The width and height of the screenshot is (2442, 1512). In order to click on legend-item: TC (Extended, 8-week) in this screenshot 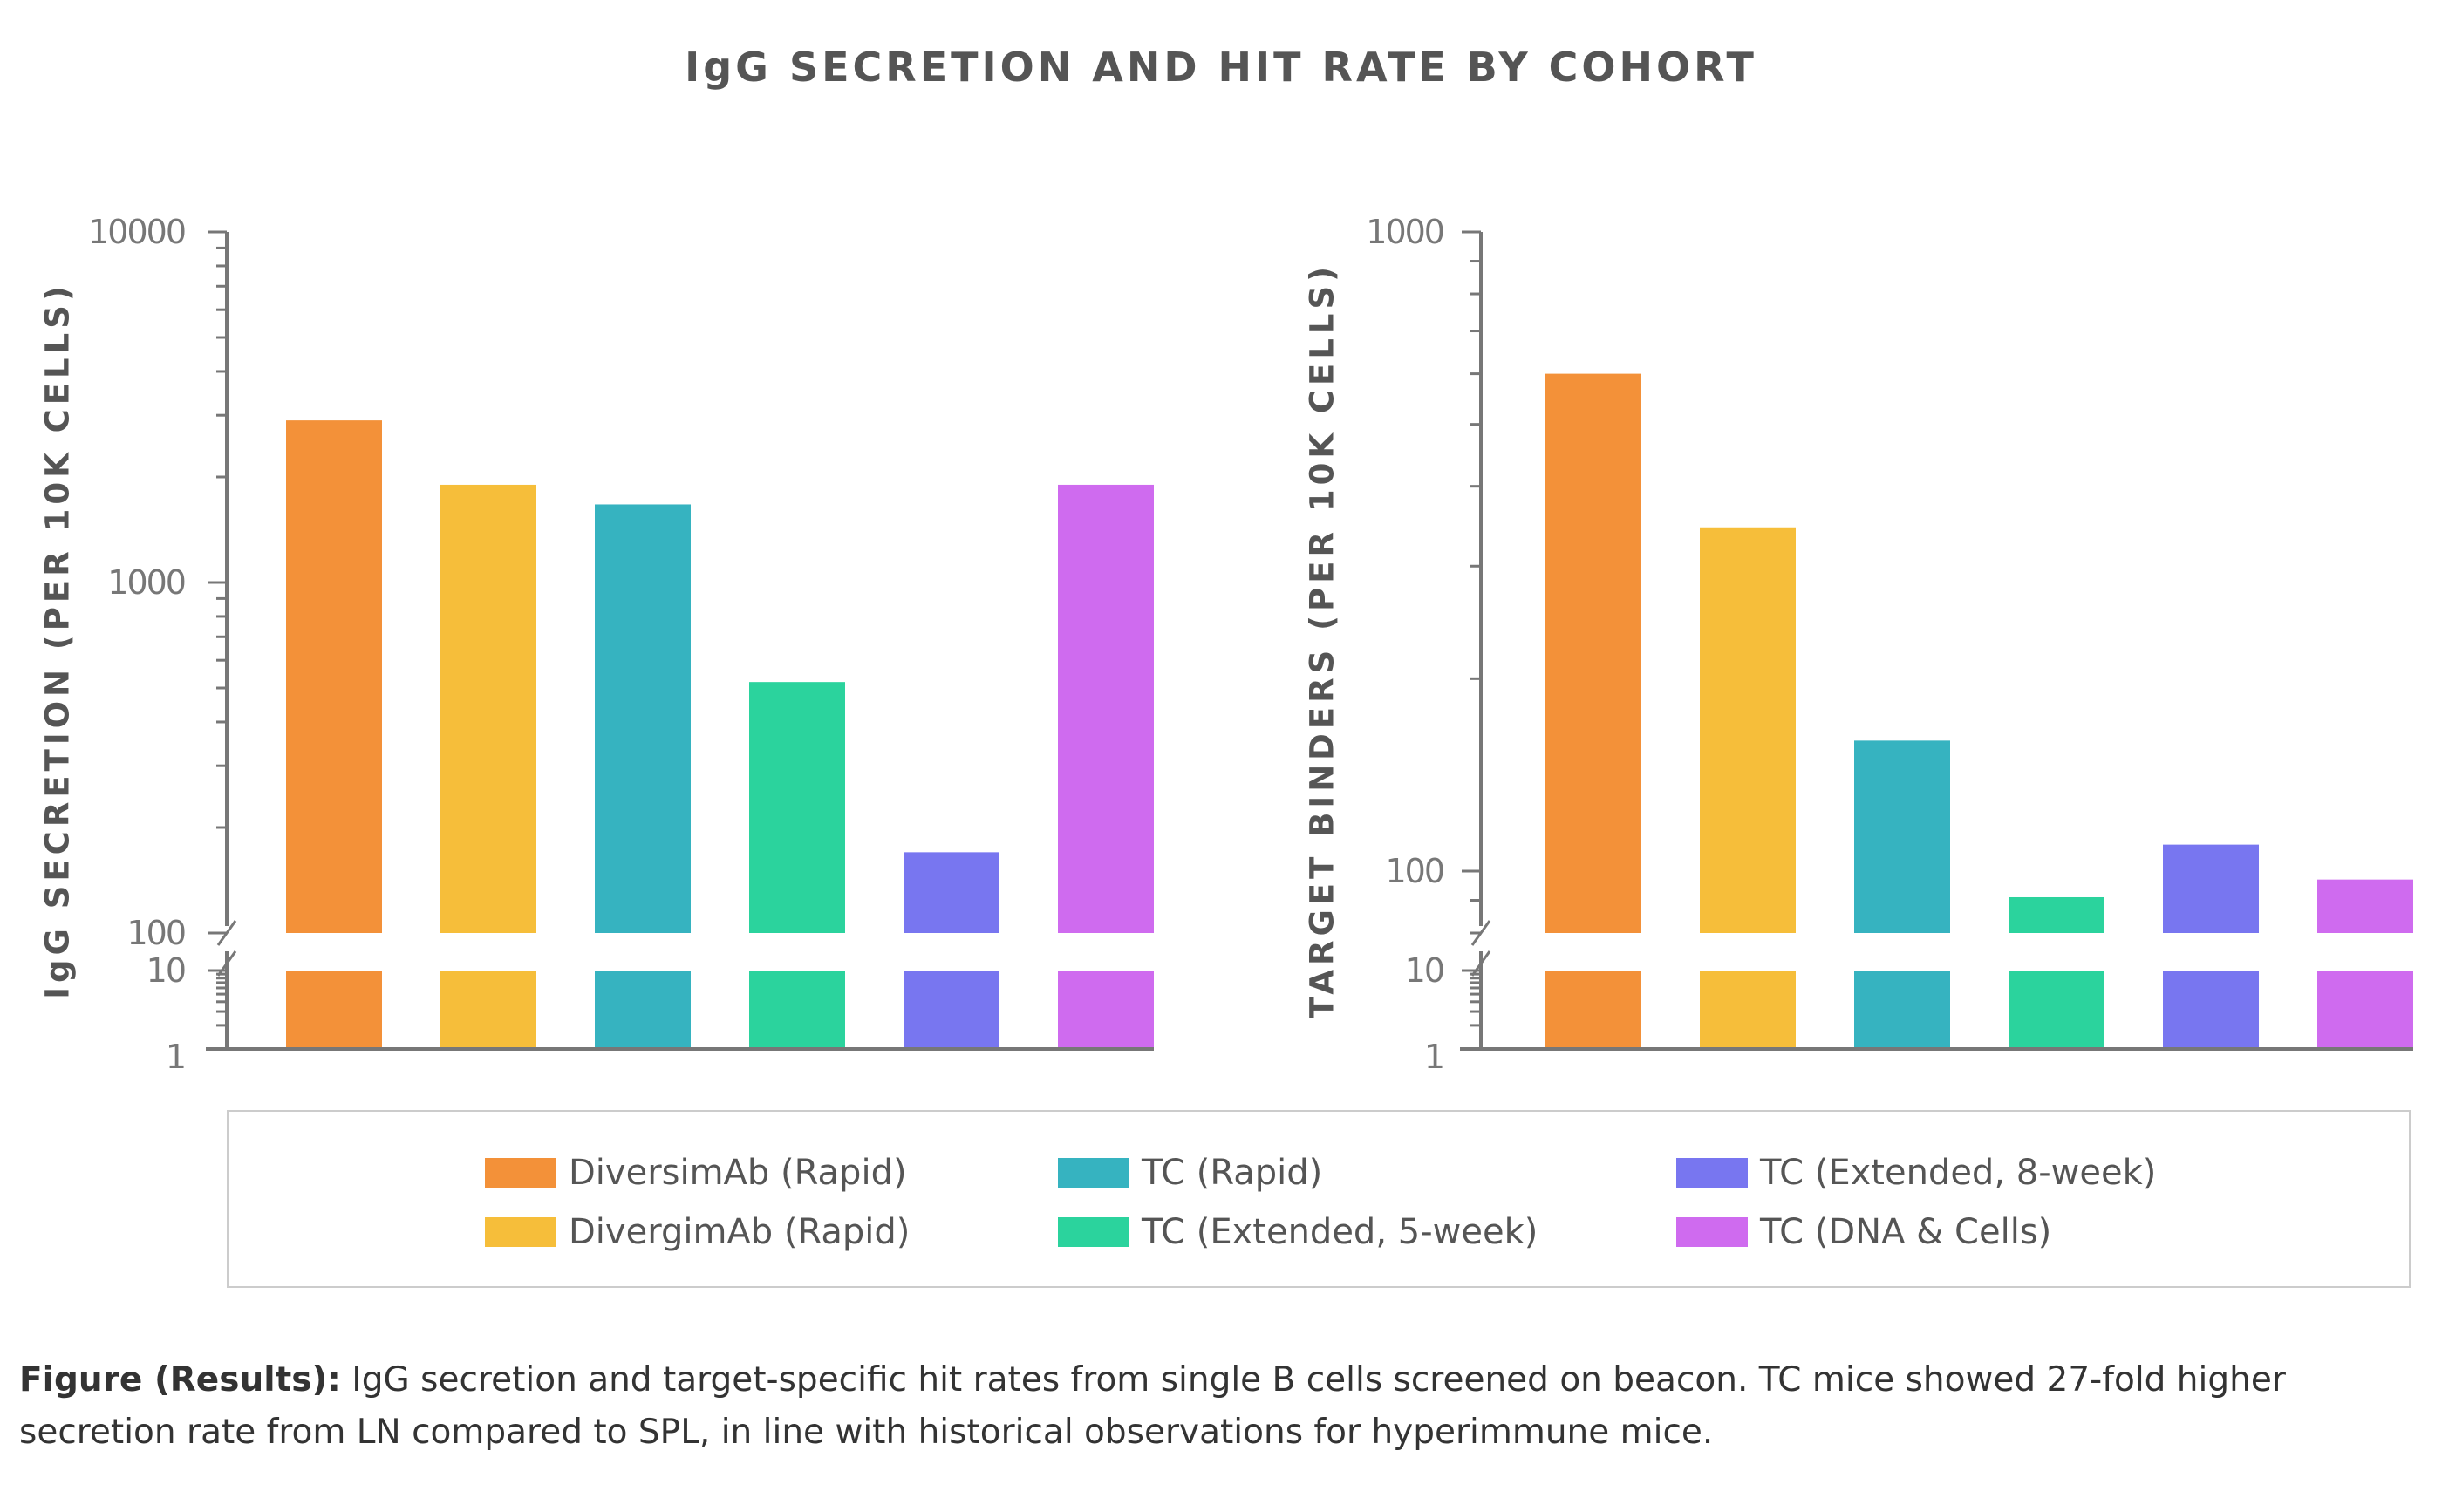, I will do `click(1916, 1173)`.